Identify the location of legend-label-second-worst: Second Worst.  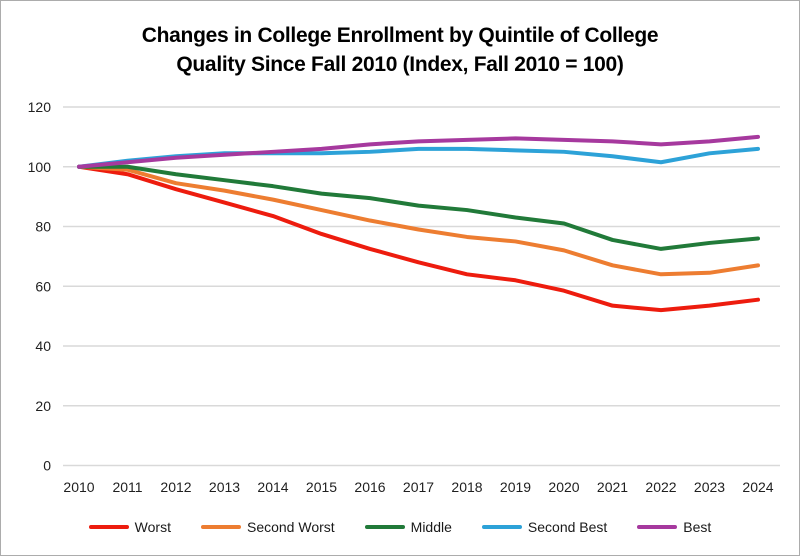
(290, 527).